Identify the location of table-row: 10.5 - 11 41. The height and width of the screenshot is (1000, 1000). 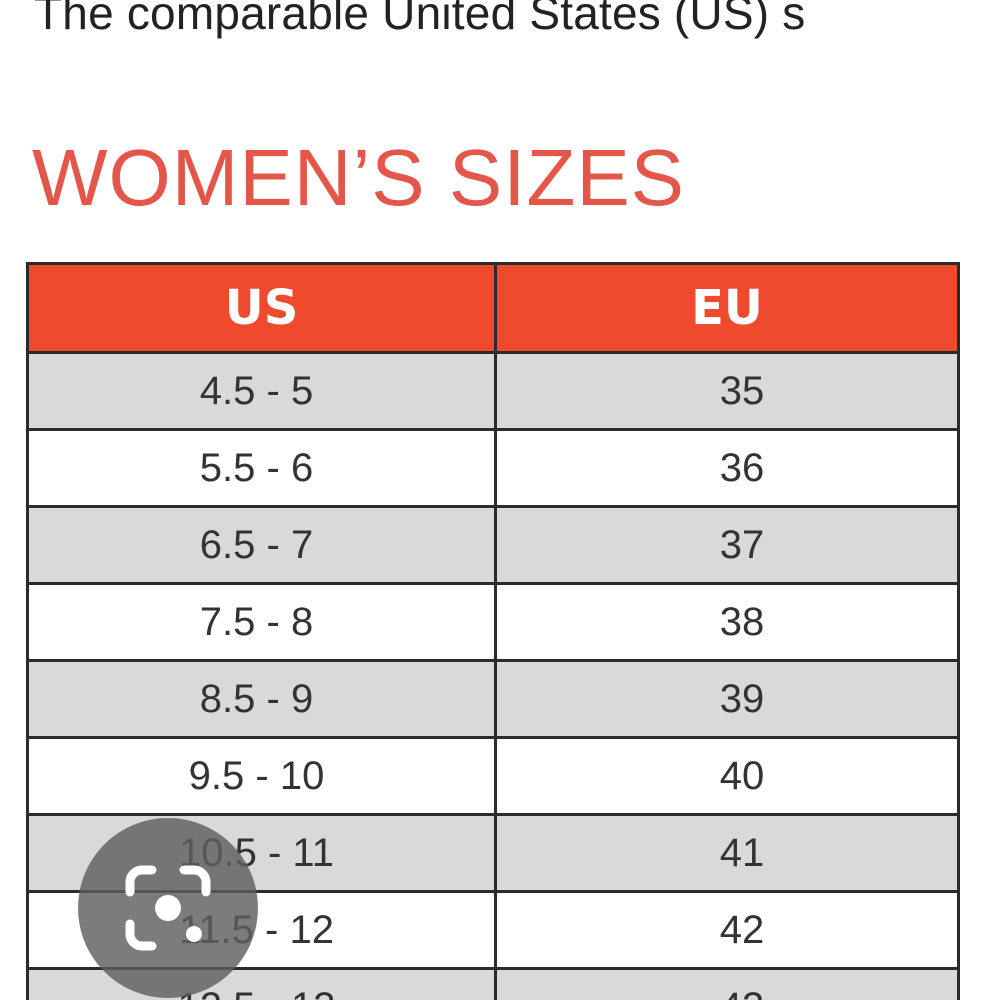
(493, 853).